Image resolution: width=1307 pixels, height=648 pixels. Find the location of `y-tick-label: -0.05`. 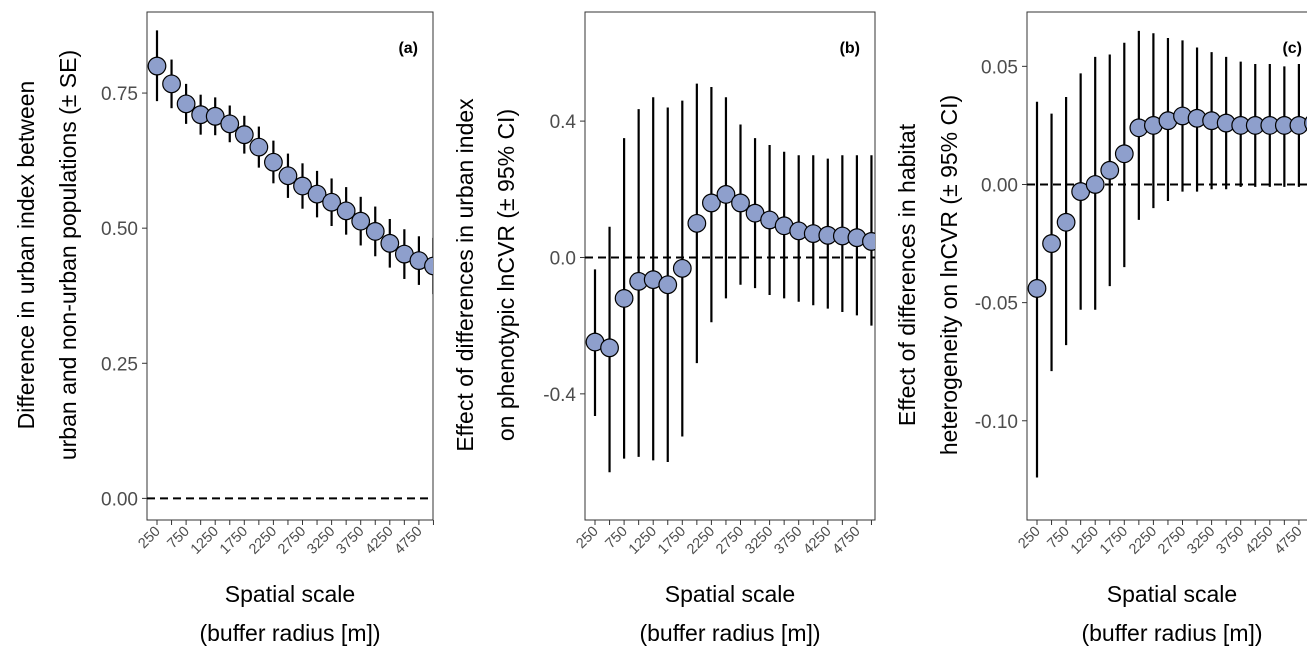

y-tick-label: -0.05 is located at coordinates (996, 304).